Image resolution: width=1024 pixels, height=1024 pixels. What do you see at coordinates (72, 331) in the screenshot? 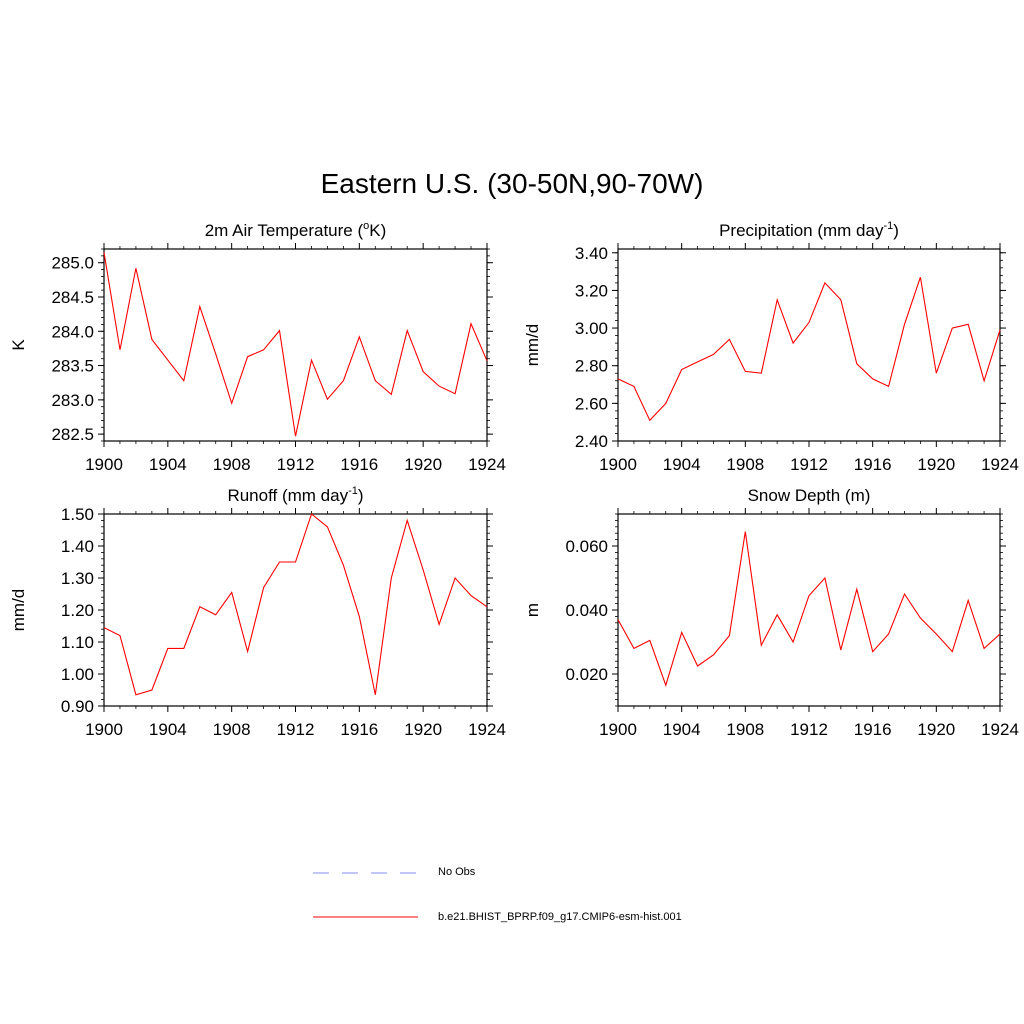
I see `y-tick-label: 284.0` at bounding box center [72, 331].